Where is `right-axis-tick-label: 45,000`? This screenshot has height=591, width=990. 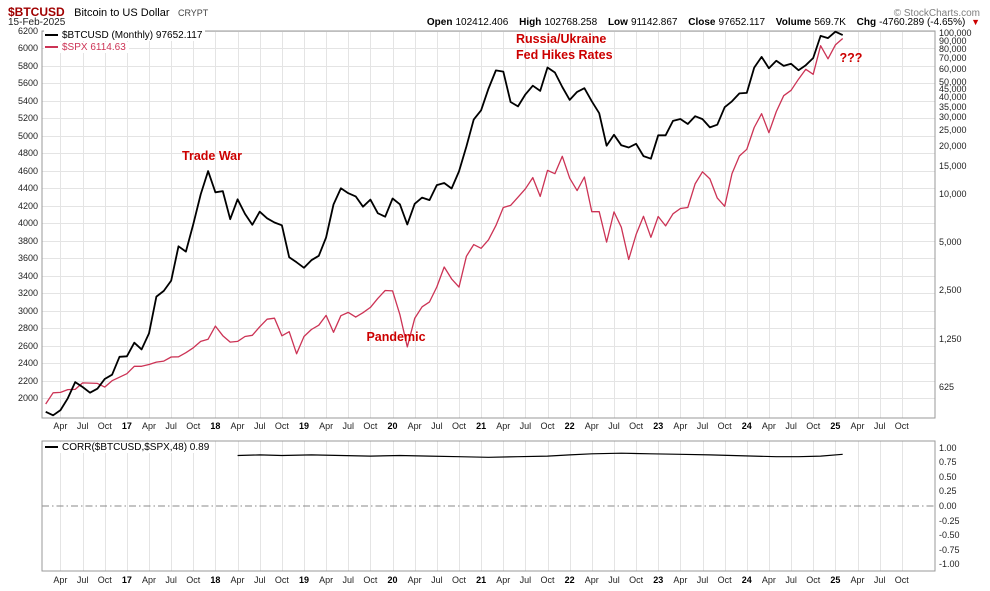 right-axis-tick-label: 45,000 is located at coordinates (953, 89).